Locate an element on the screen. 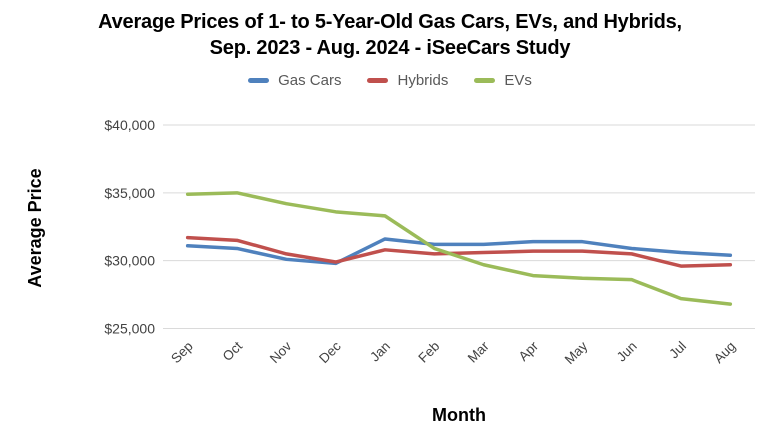 The image size is (780, 440). legend-item-gas-cars: Gas Cars is located at coordinates (294, 80).